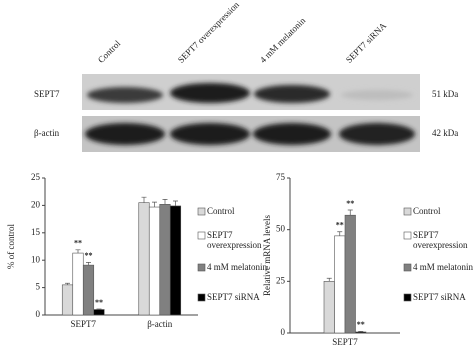  Describe the element at coordinates (11, 246) in the screenshot. I see `y-axis-label: % of control` at that location.